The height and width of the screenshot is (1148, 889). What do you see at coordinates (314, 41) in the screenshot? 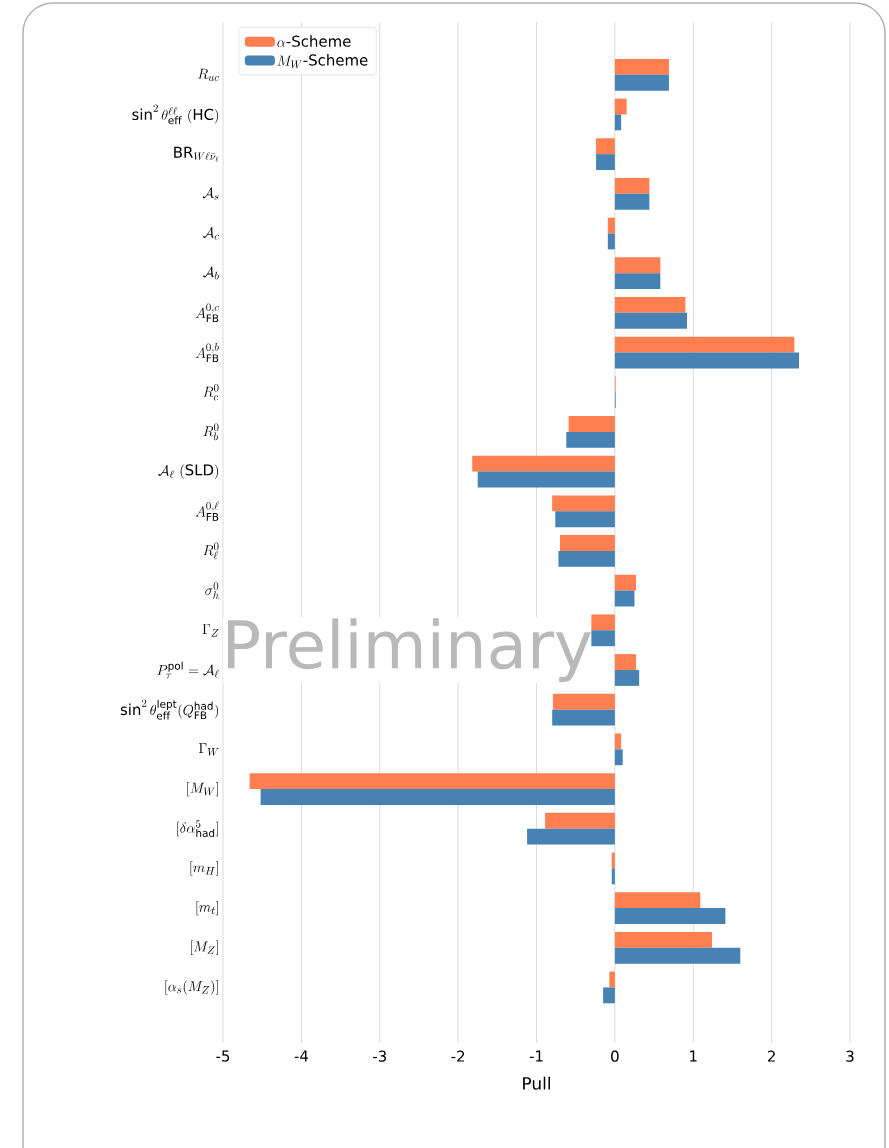
I see `legend-label: $\alpha\mbox{-Scheme}$` at bounding box center [314, 41].